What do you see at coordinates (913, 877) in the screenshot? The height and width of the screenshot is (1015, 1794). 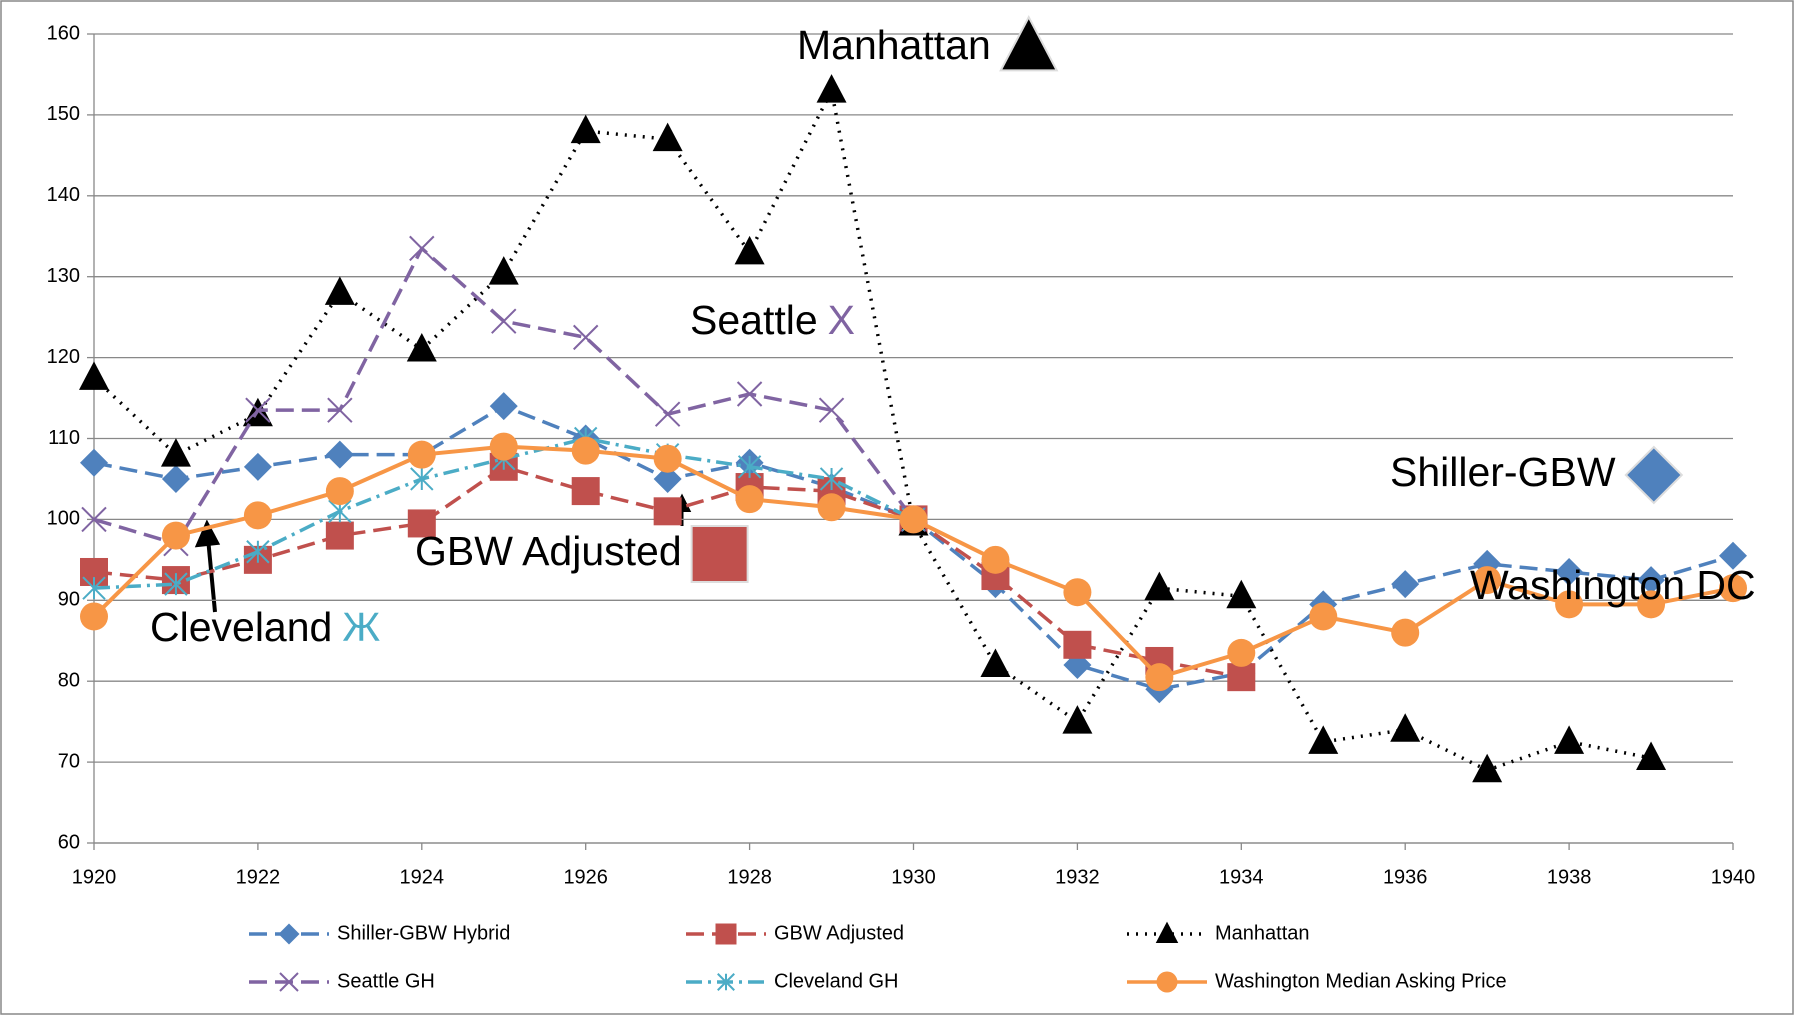 I see `x-tick-label: 1930` at bounding box center [913, 877].